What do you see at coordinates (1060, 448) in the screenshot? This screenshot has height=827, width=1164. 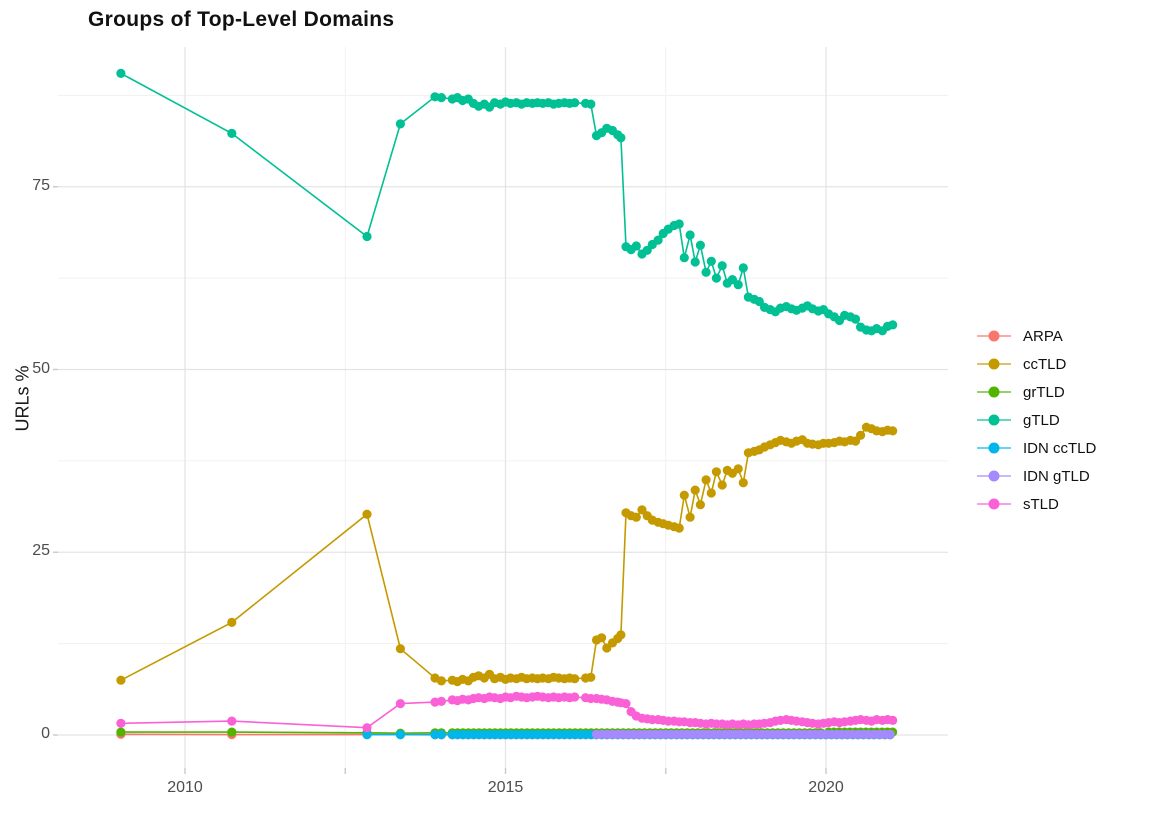 I see `legend-label: IDN ccTLD` at bounding box center [1060, 448].